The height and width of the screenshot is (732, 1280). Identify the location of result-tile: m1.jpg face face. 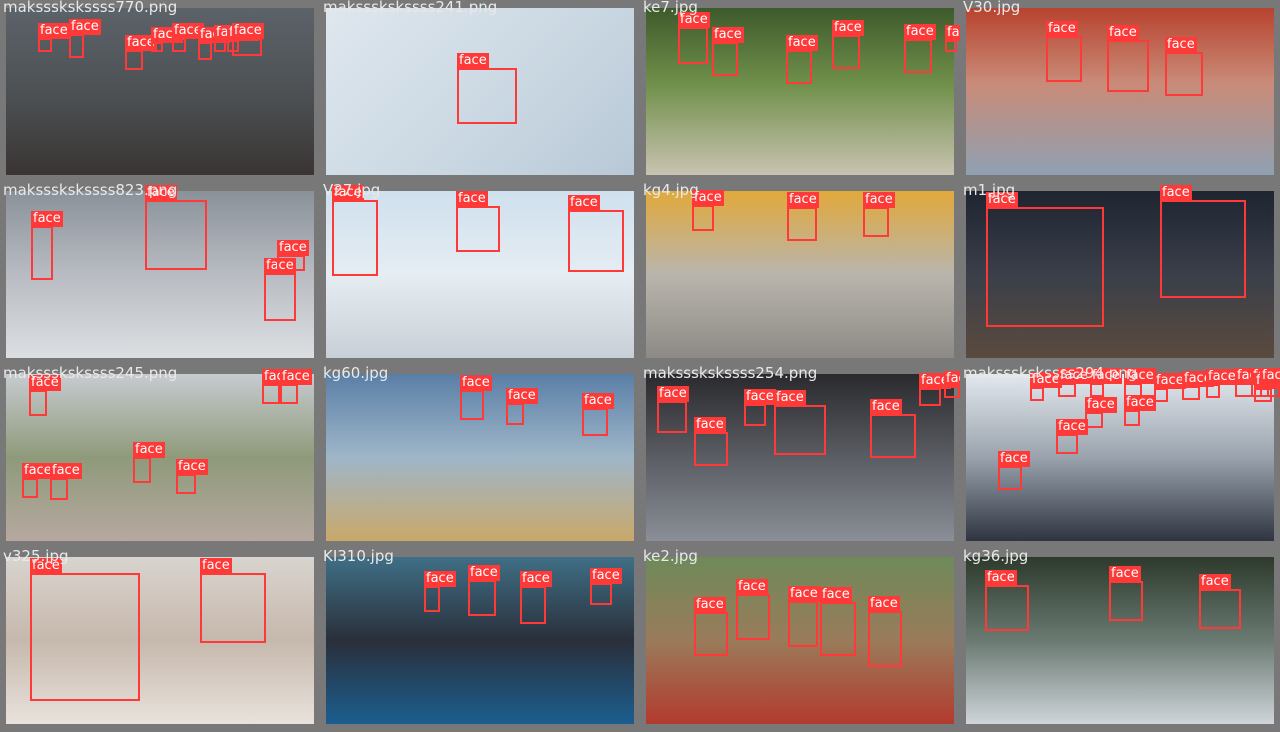
(1120, 274).